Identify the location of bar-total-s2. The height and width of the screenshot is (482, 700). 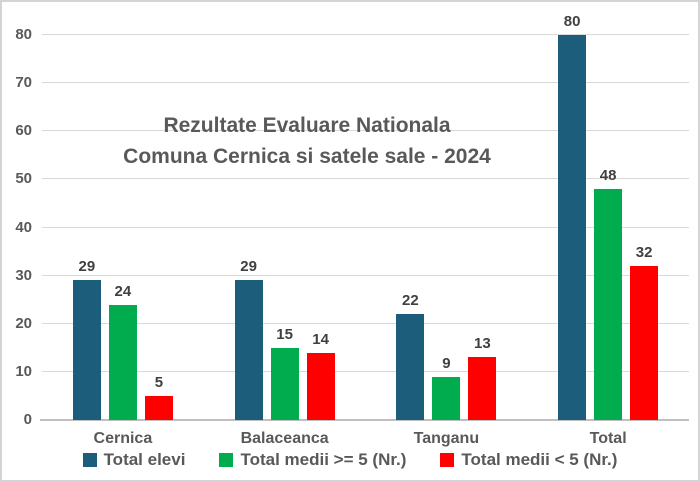
(644, 343).